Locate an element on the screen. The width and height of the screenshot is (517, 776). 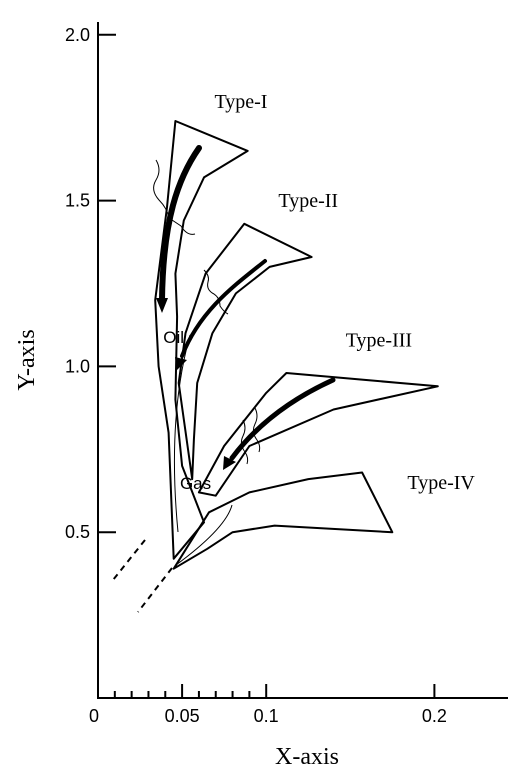
region-type-iii is located at coordinates (318, 434).